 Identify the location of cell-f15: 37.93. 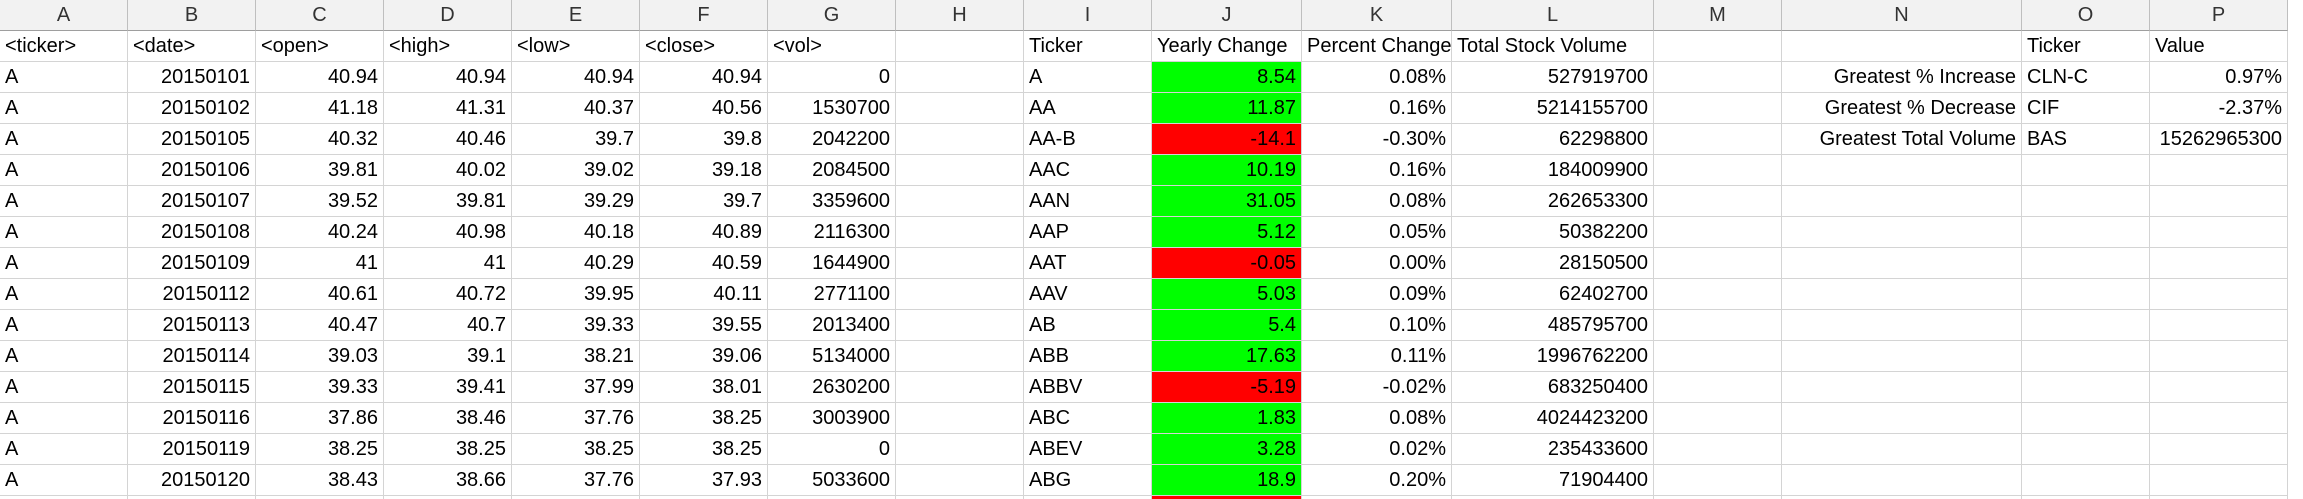
(704, 480).